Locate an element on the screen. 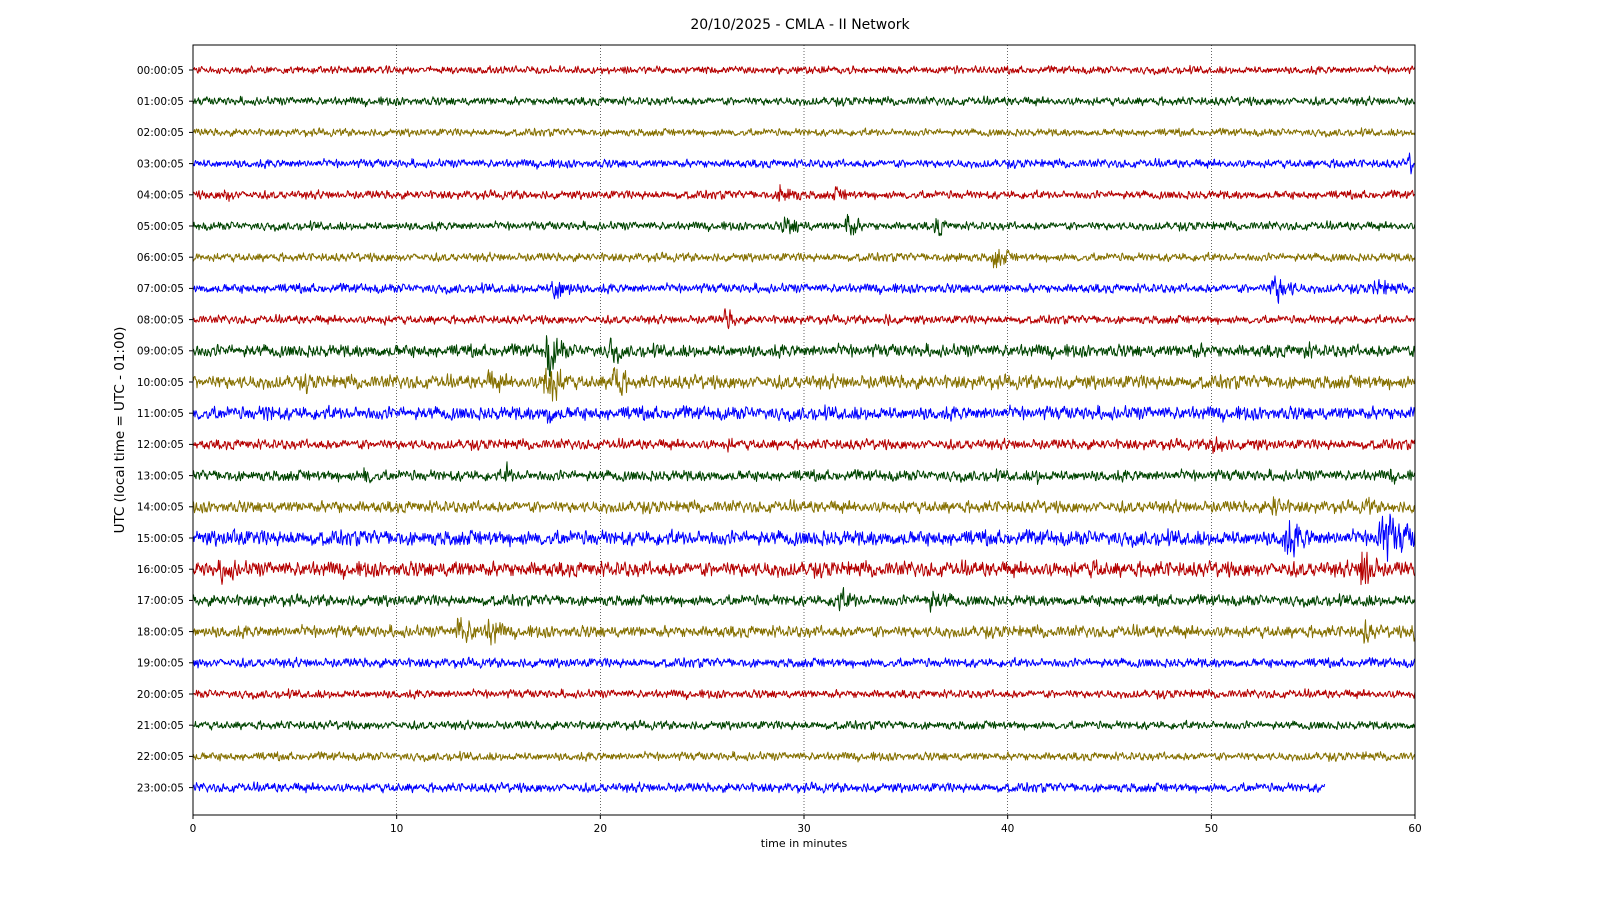 This screenshot has width=1600, height=900. x-tick-label: 50 is located at coordinates (1211, 829).